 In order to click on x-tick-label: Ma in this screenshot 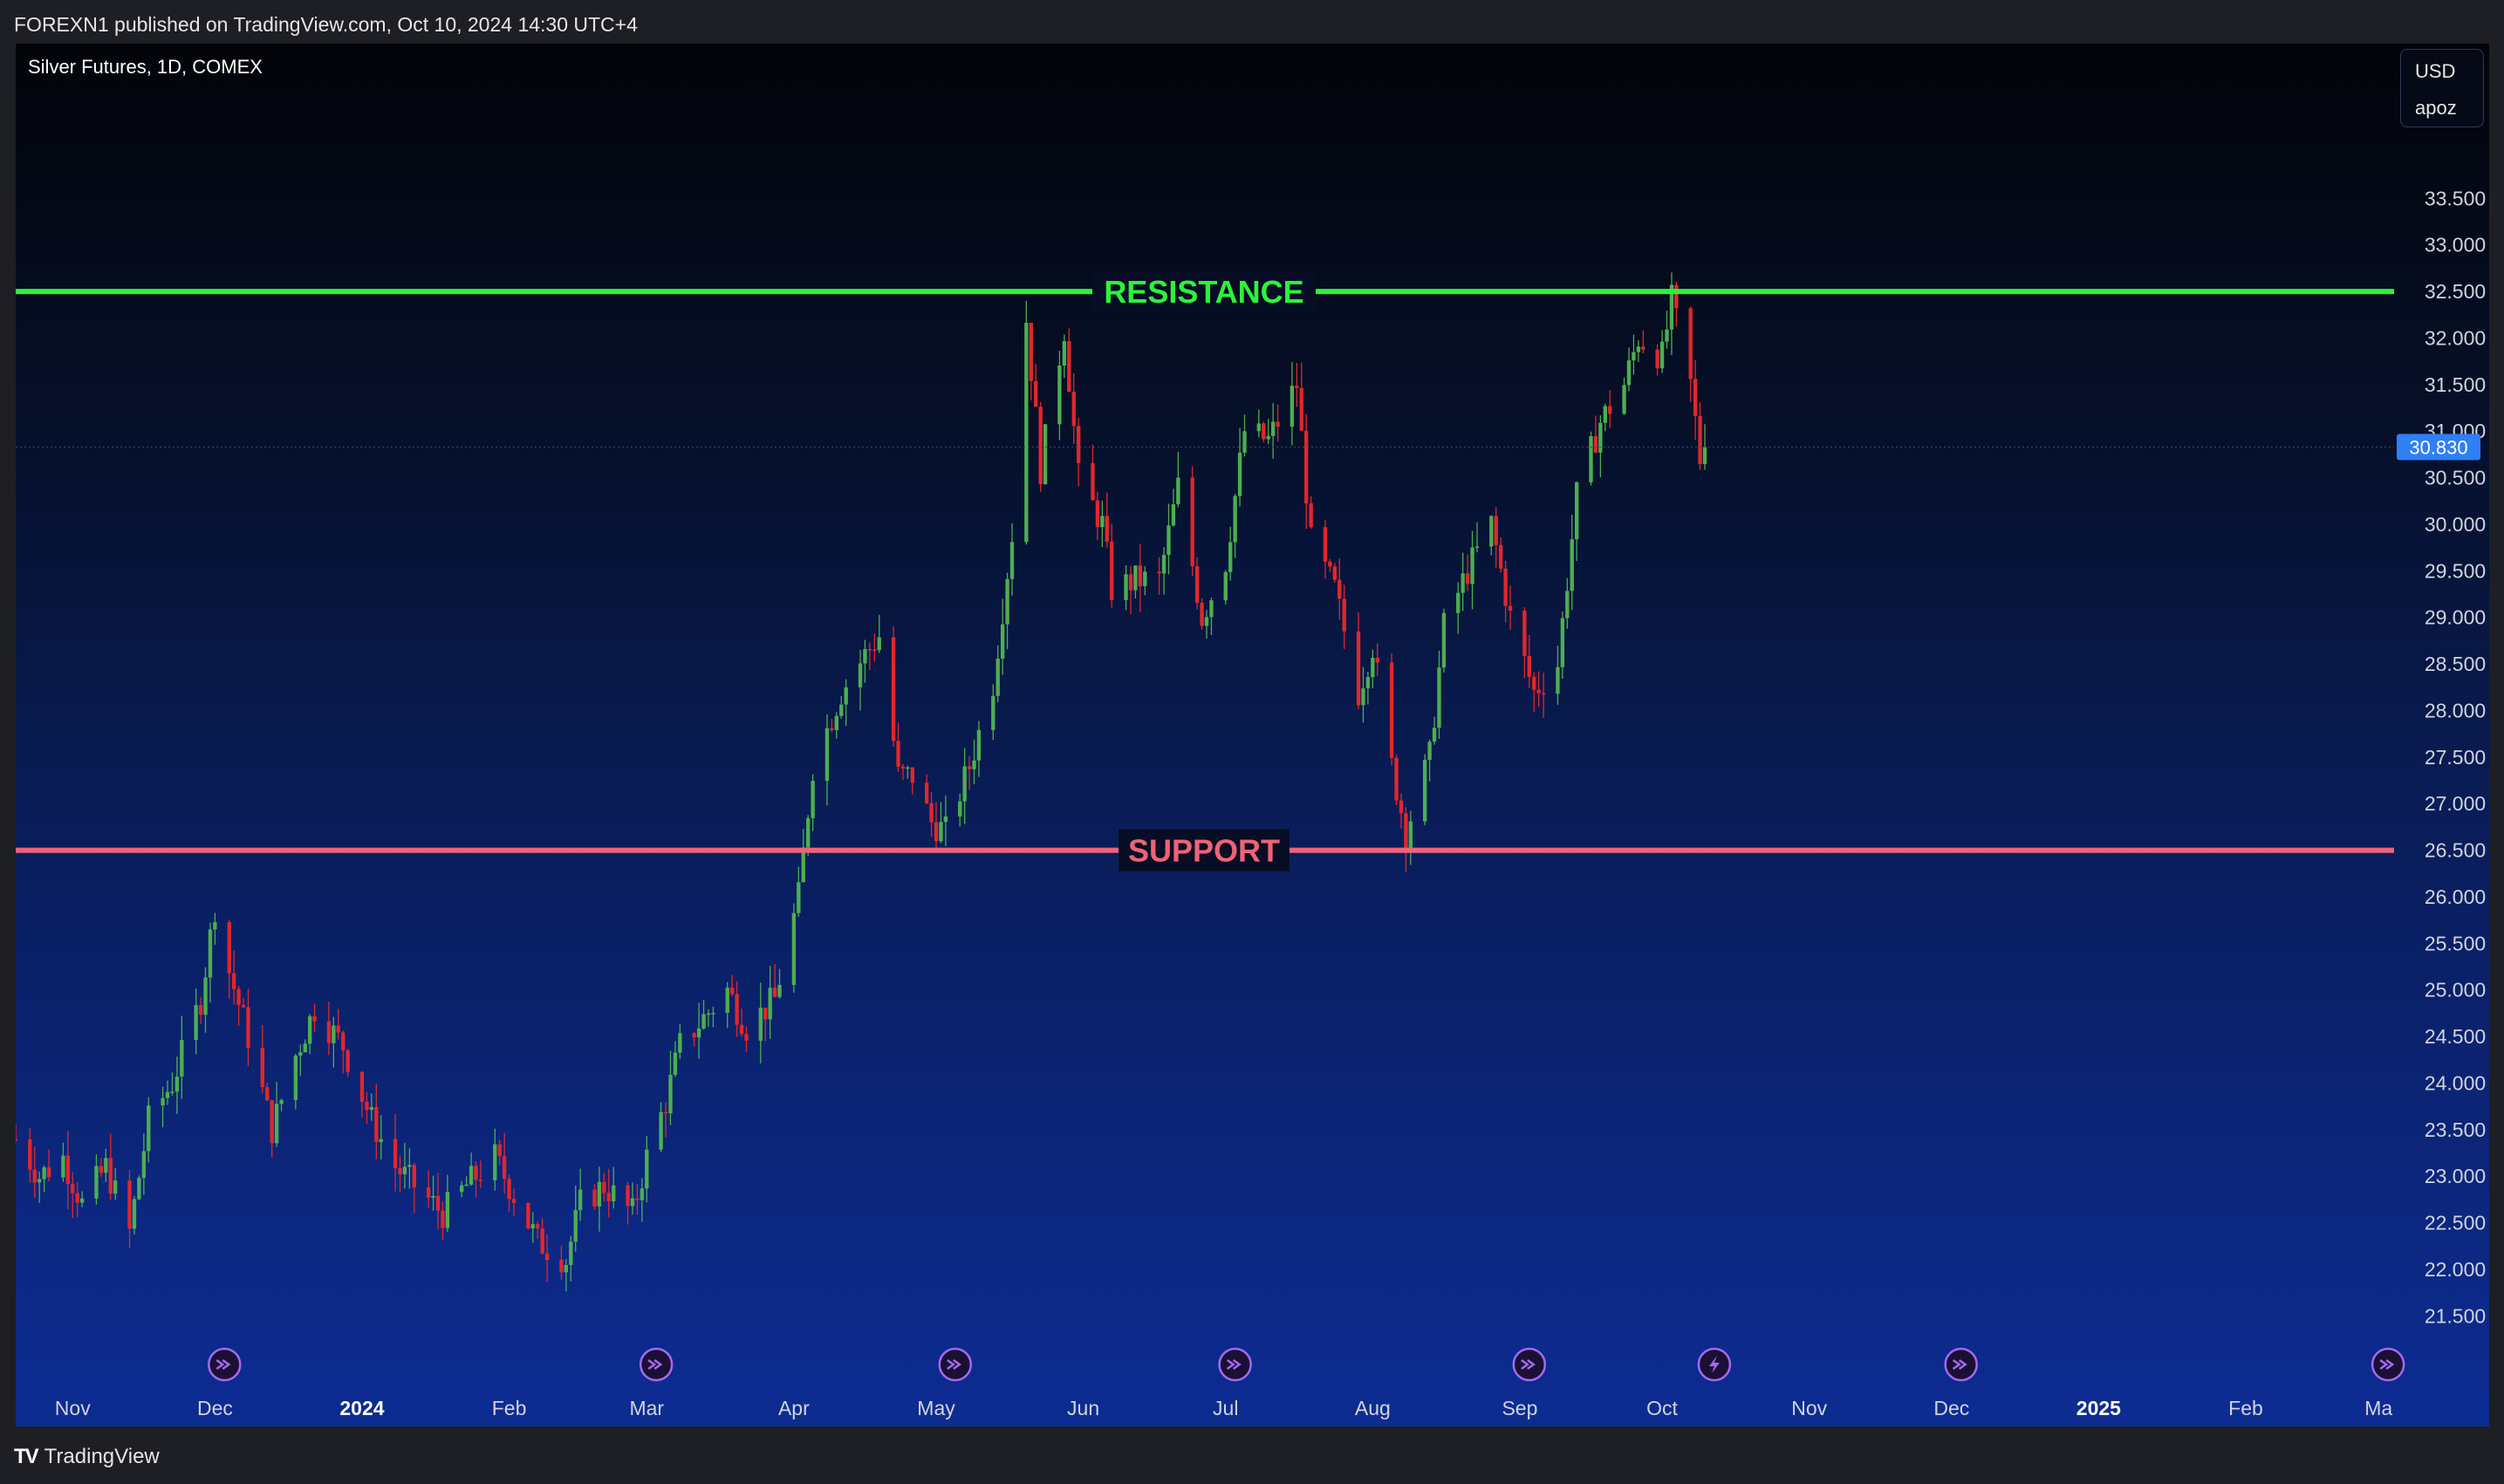, I will do `click(2378, 1408)`.